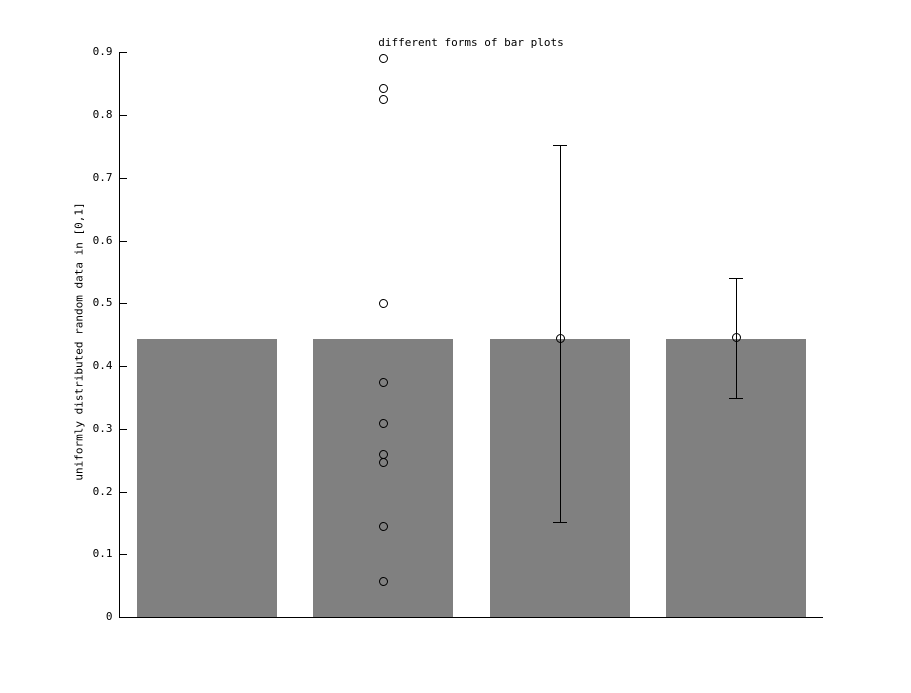 The image size is (911, 693). What do you see at coordinates (102, 553) in the screenshot?
I see `y-tick-label: 0.1` at bounding box center [102, 553].